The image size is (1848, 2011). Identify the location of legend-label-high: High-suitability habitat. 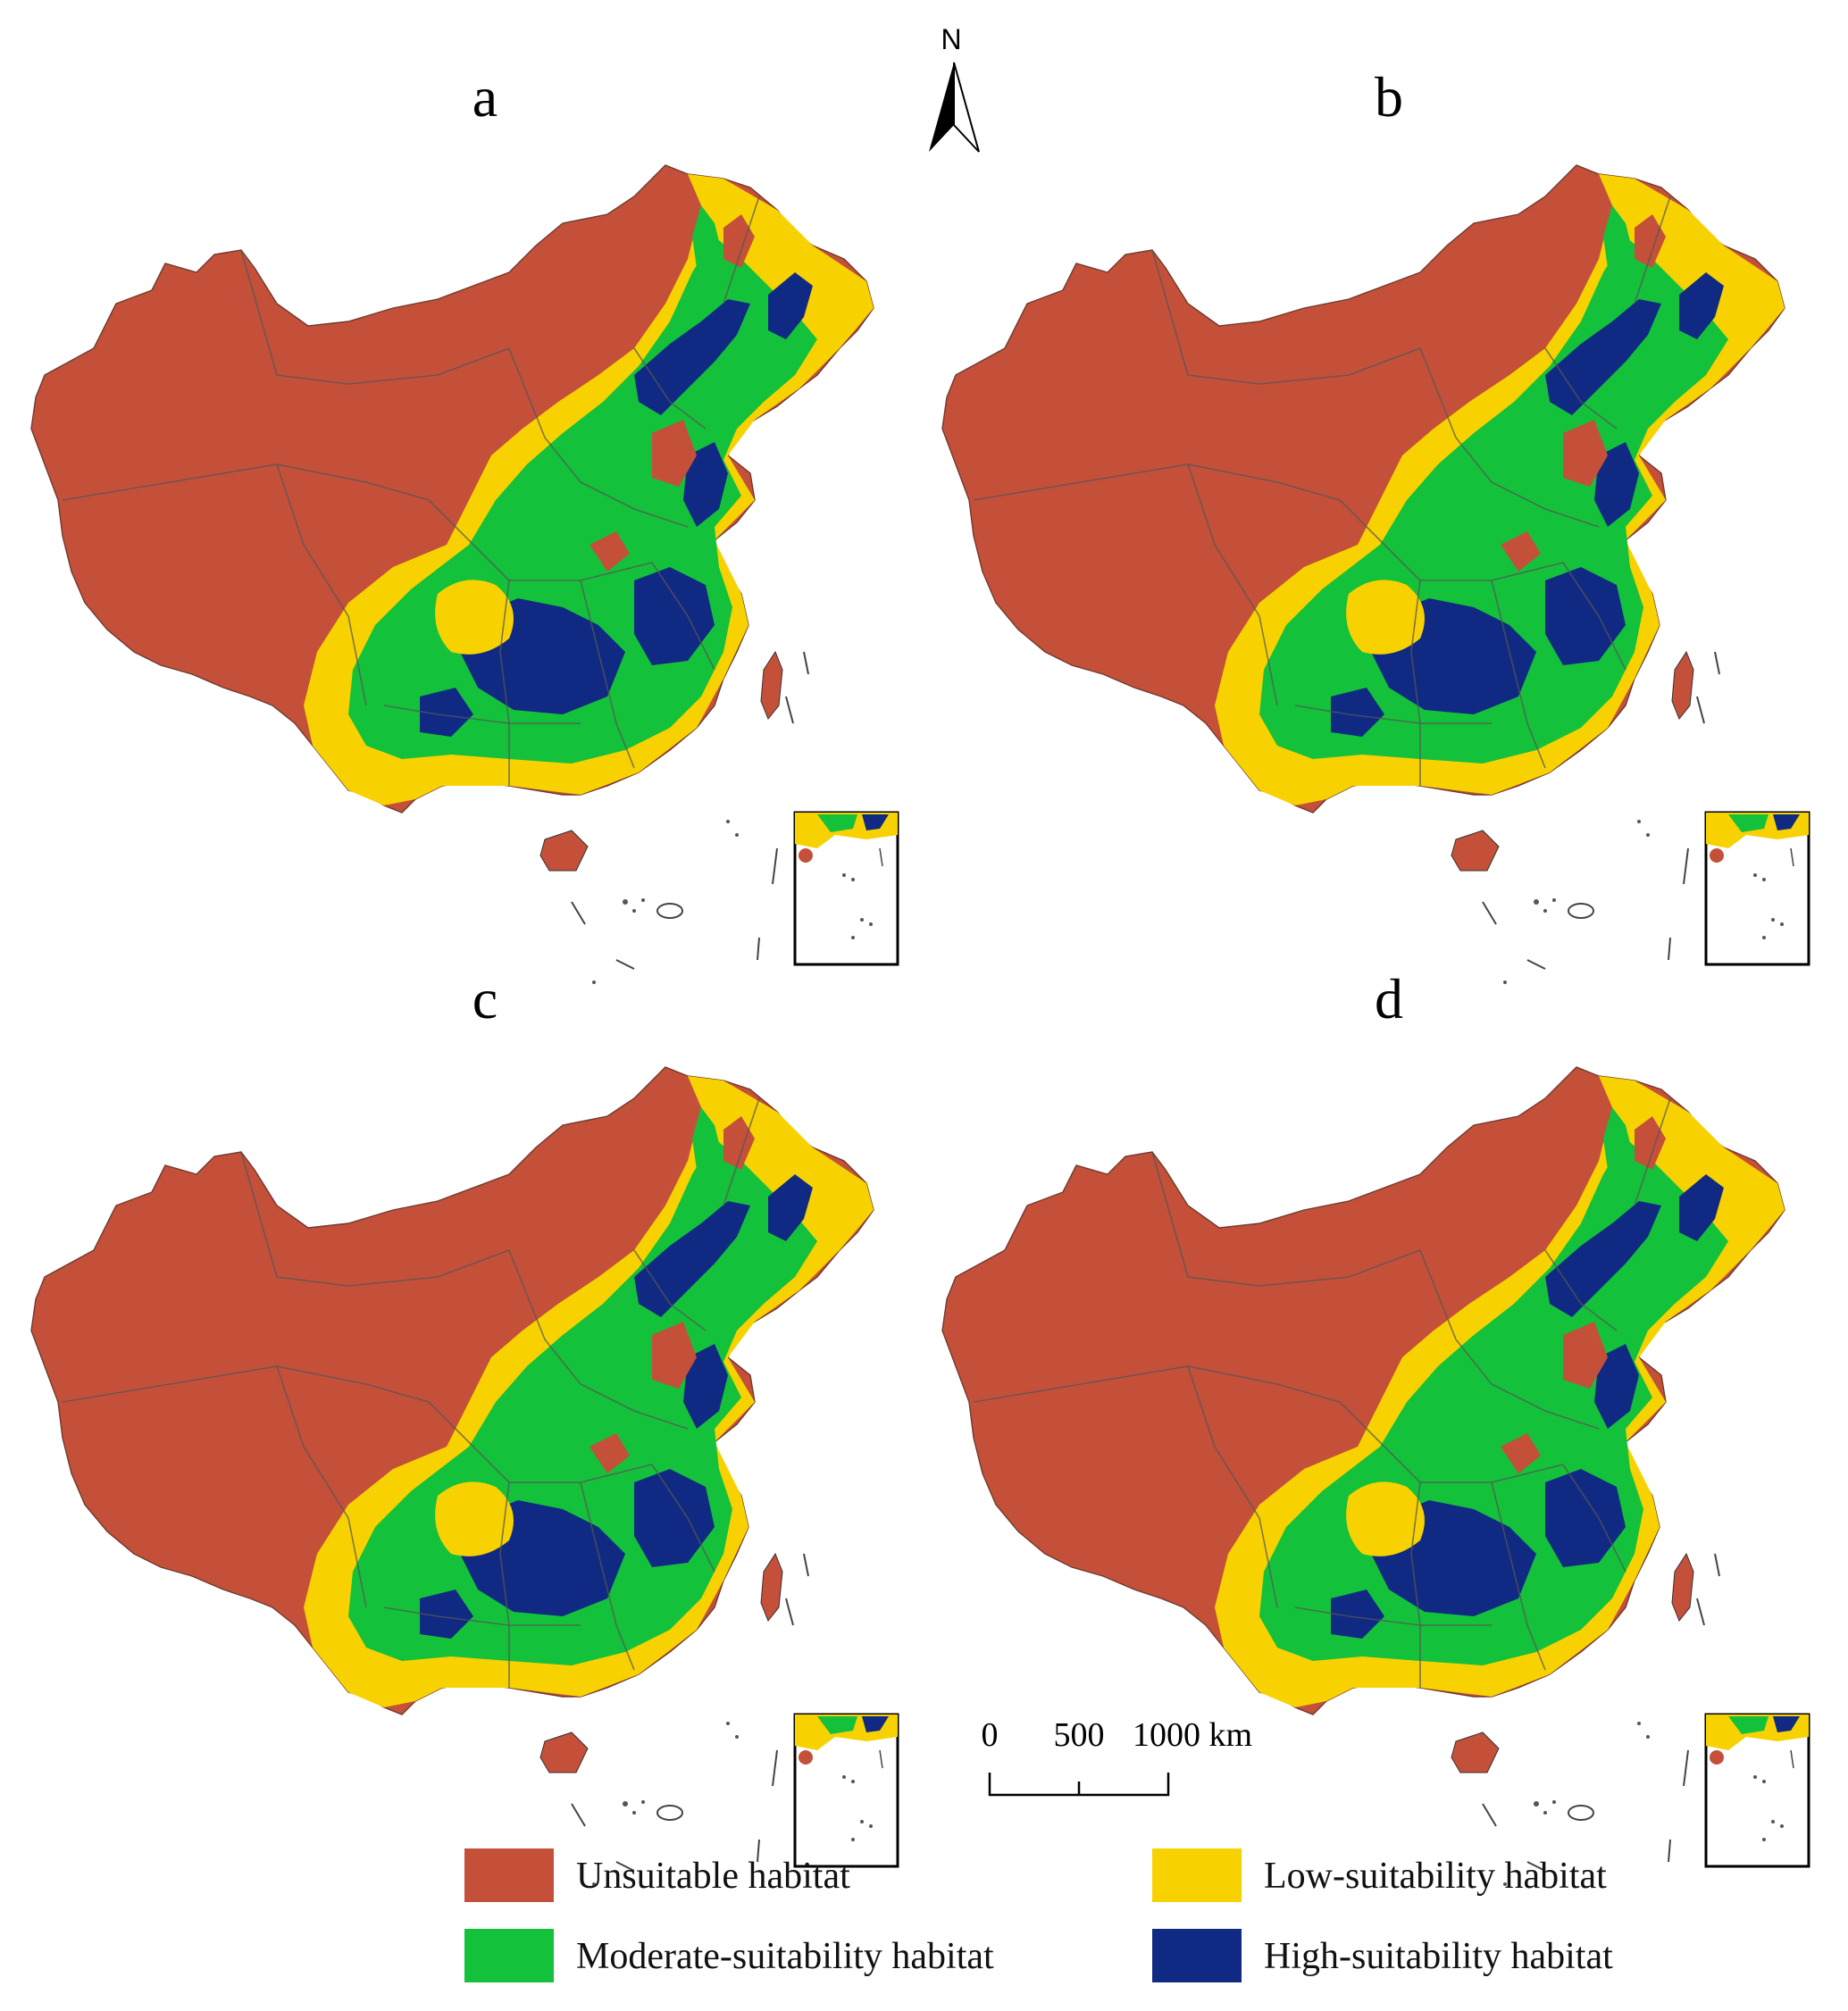
(1438, 1956).